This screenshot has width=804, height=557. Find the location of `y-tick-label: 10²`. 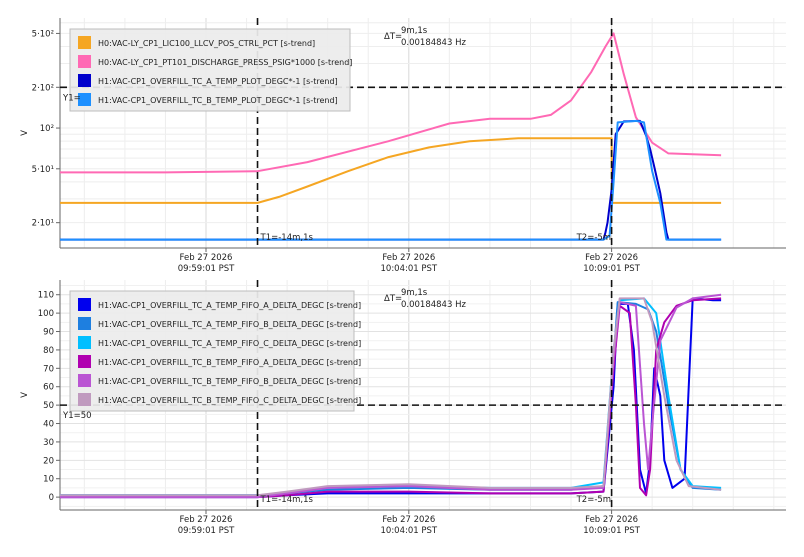

y-tick-label: 10² is located at coordinates (47, 129).